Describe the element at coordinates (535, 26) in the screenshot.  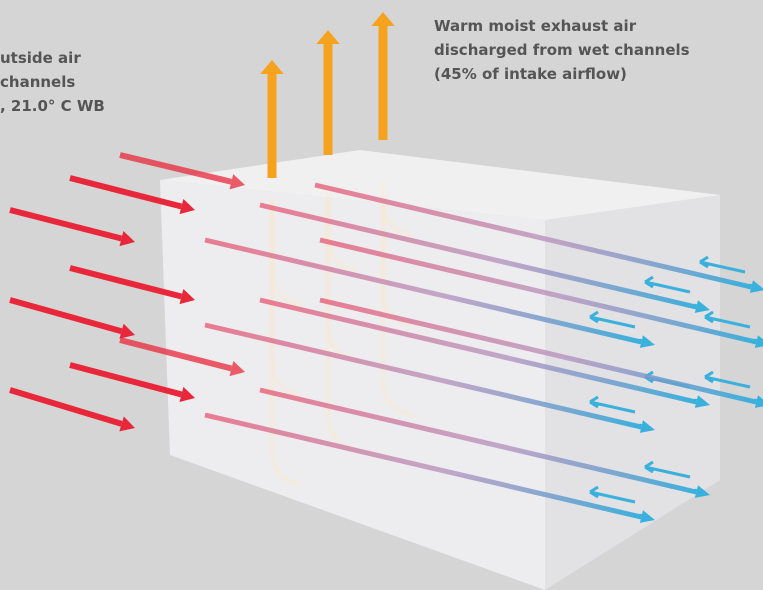
I see `label-line: Warm moist exhaust air` at that location.